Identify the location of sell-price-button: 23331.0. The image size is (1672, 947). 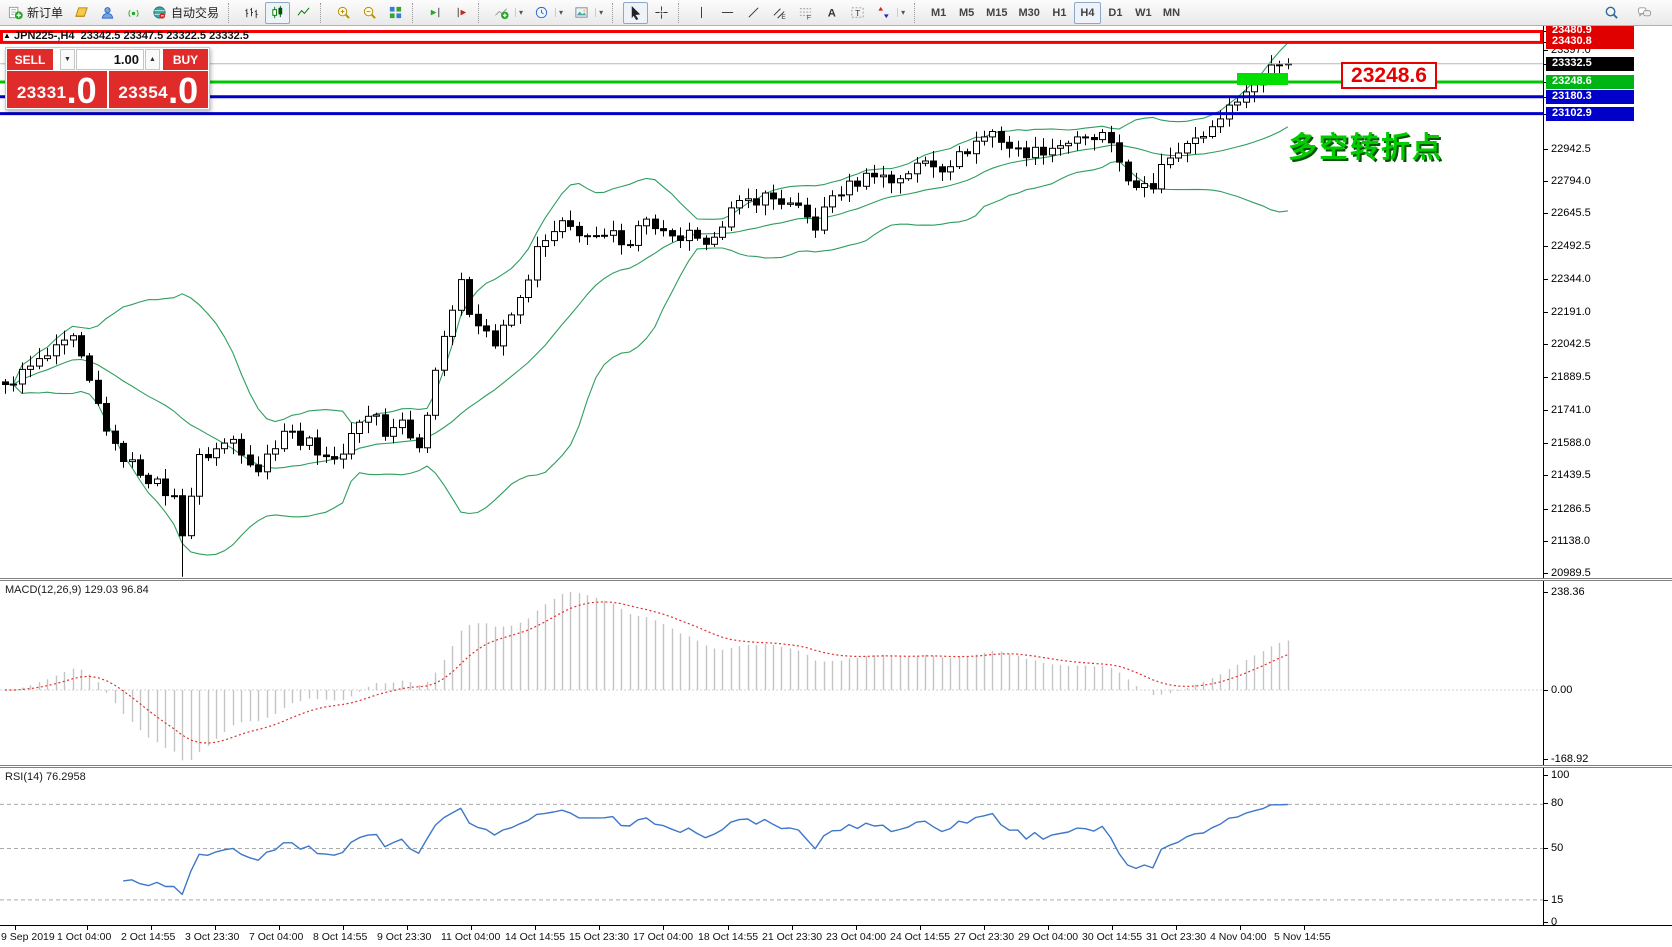
(57, 91).